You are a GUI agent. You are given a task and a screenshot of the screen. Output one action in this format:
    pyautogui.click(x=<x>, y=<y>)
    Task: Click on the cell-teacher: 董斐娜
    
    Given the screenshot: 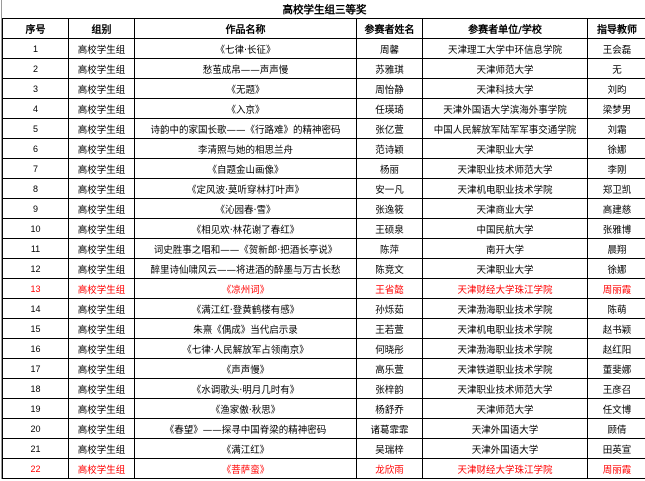 What is the action you would take?
    pyautogui.click(x=616, y=368)
    